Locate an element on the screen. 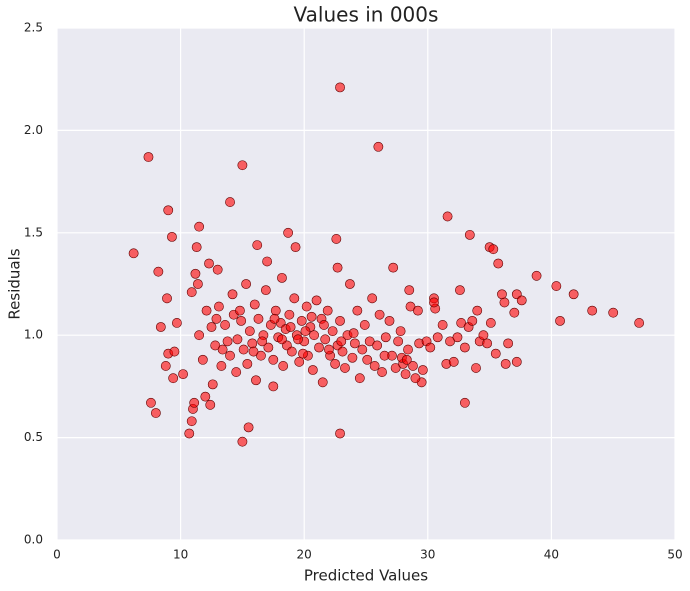  y-axis-label: Residuals is located at coordinates (15, 283).